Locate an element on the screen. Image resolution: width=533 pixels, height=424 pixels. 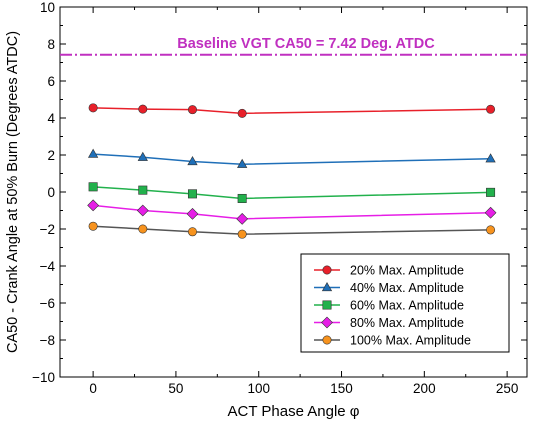
y-tick-label: −4 is located at coordinates (48, 266).